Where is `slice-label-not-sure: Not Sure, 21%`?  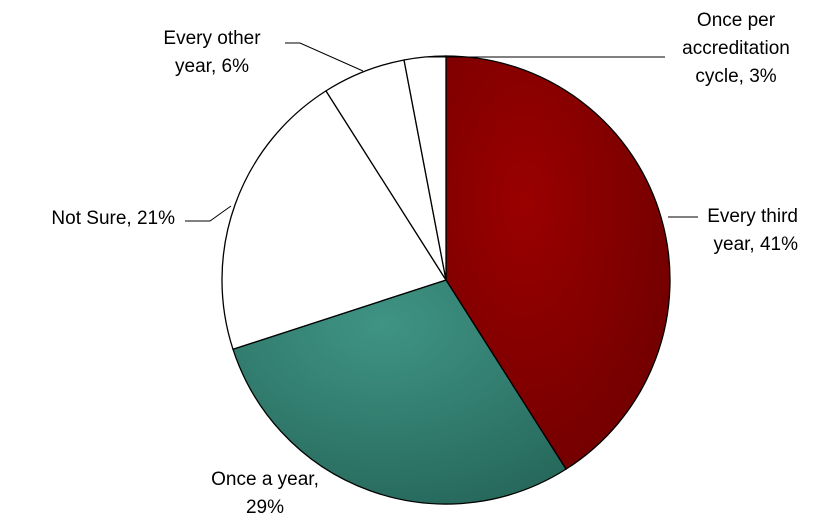
slice-label-not-sure: Not Sure, 21% is located at coordinates (113, 218).